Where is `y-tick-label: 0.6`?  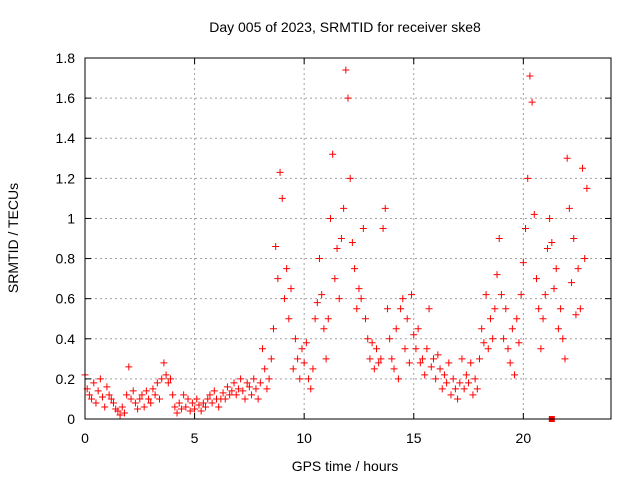 y-tick-label: 0.6 is located at coordinates (66, 299).